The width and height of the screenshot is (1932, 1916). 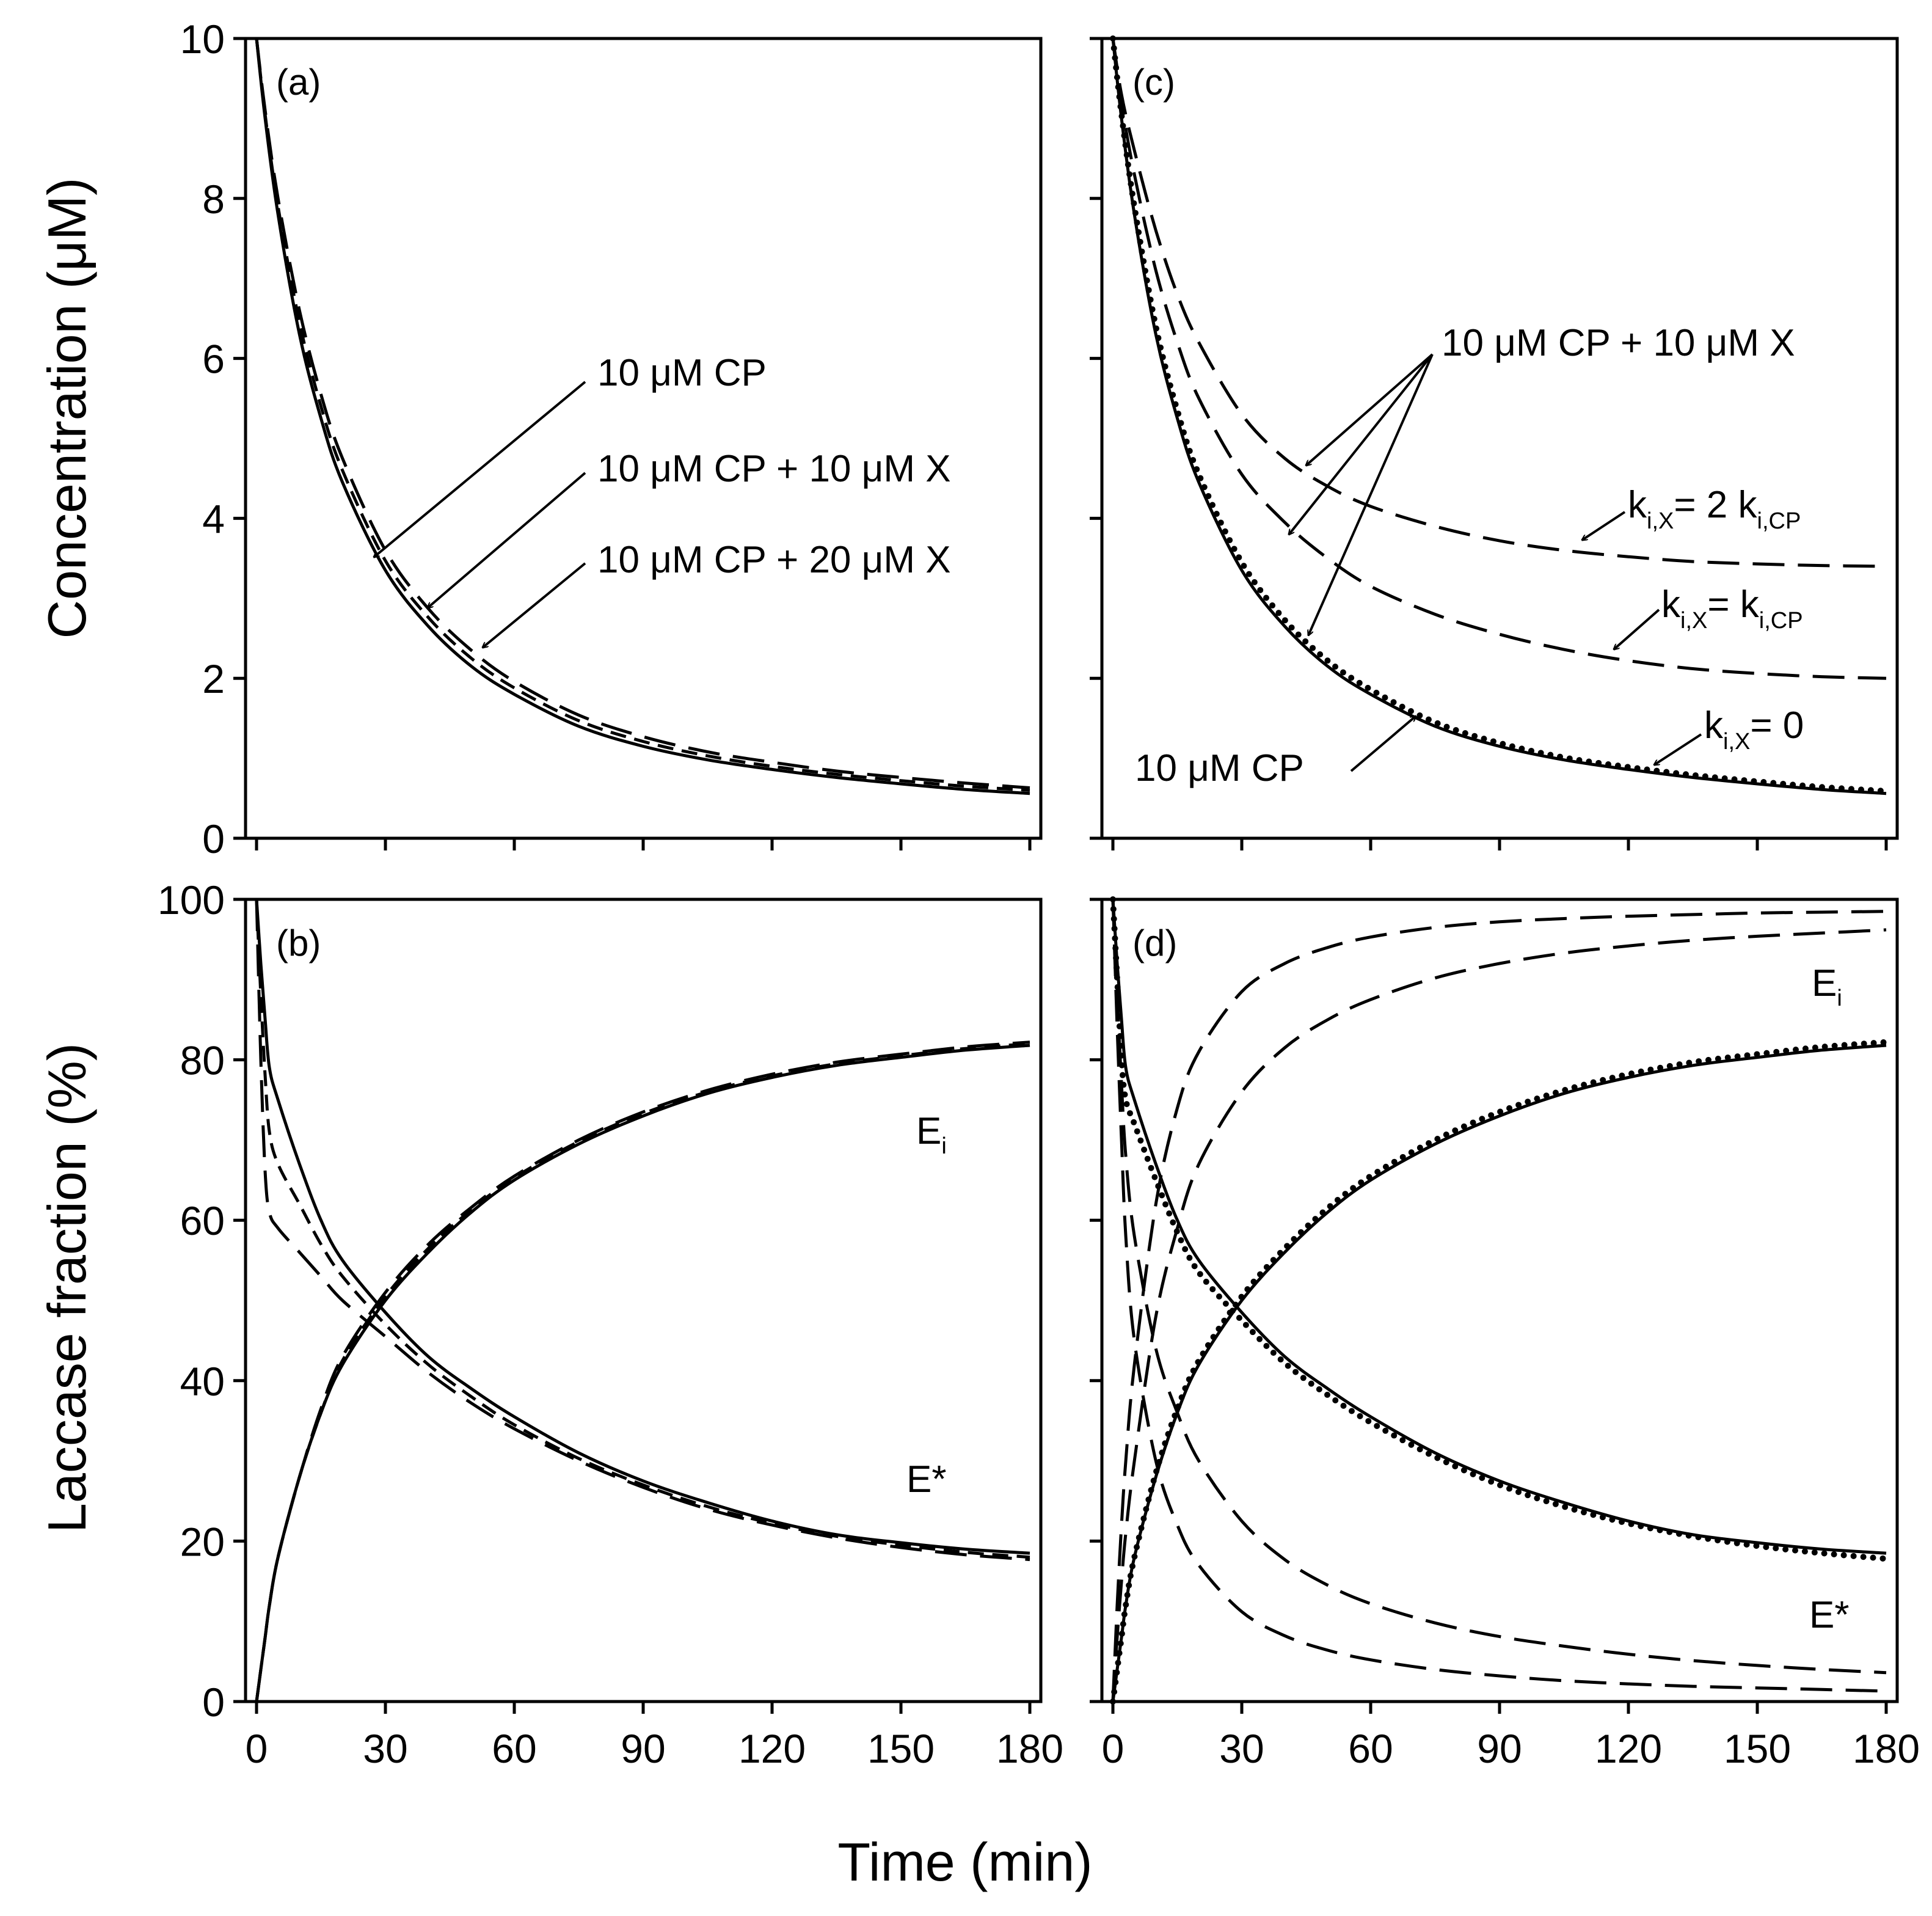 What do you see at coordinates (213, 359) in the screenshot?
I see `y-tick-label: 6` at bounding box center [213, 359].